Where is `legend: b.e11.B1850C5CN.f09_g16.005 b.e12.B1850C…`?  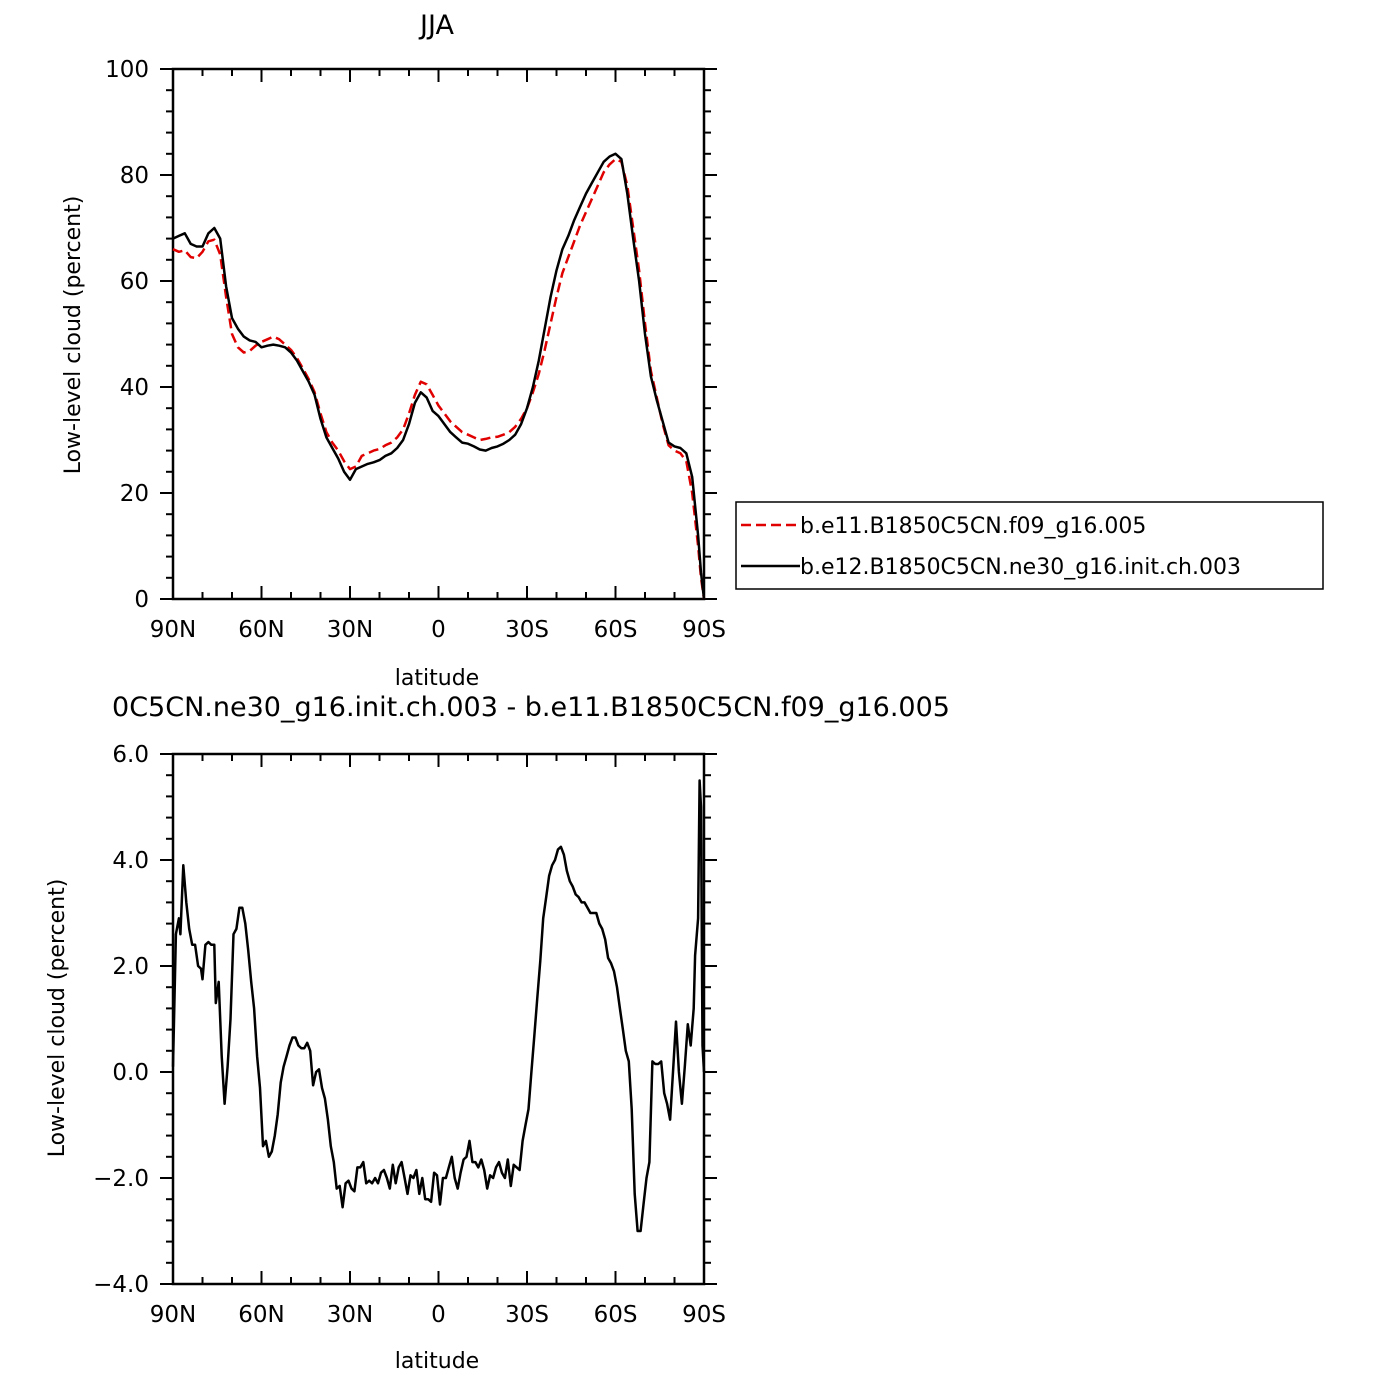 legend: b.e11.B1850C5CN.f09_g16.005 b.e12.B1850C… is located at coordinates (1029, 545).